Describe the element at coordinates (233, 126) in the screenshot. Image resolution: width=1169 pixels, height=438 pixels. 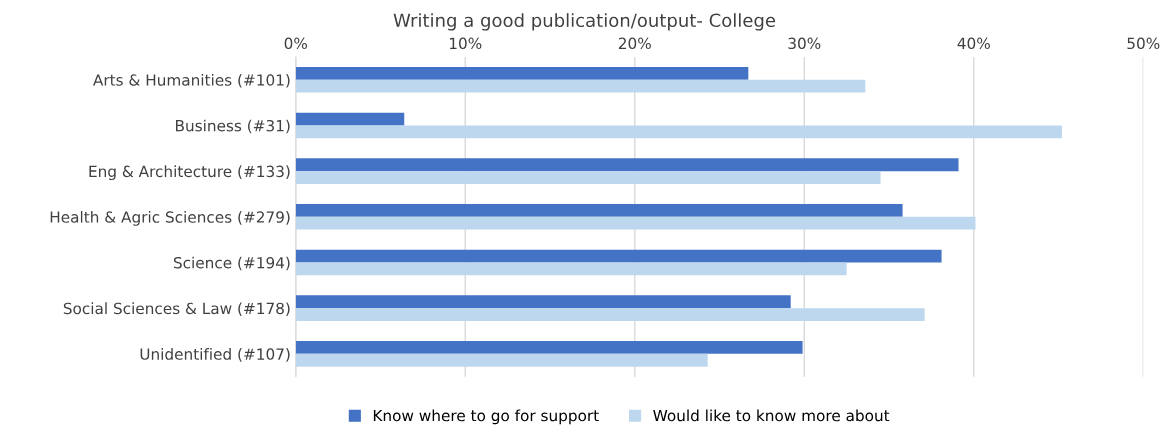
I see `y-tick-label: Business (#31)` at that location.